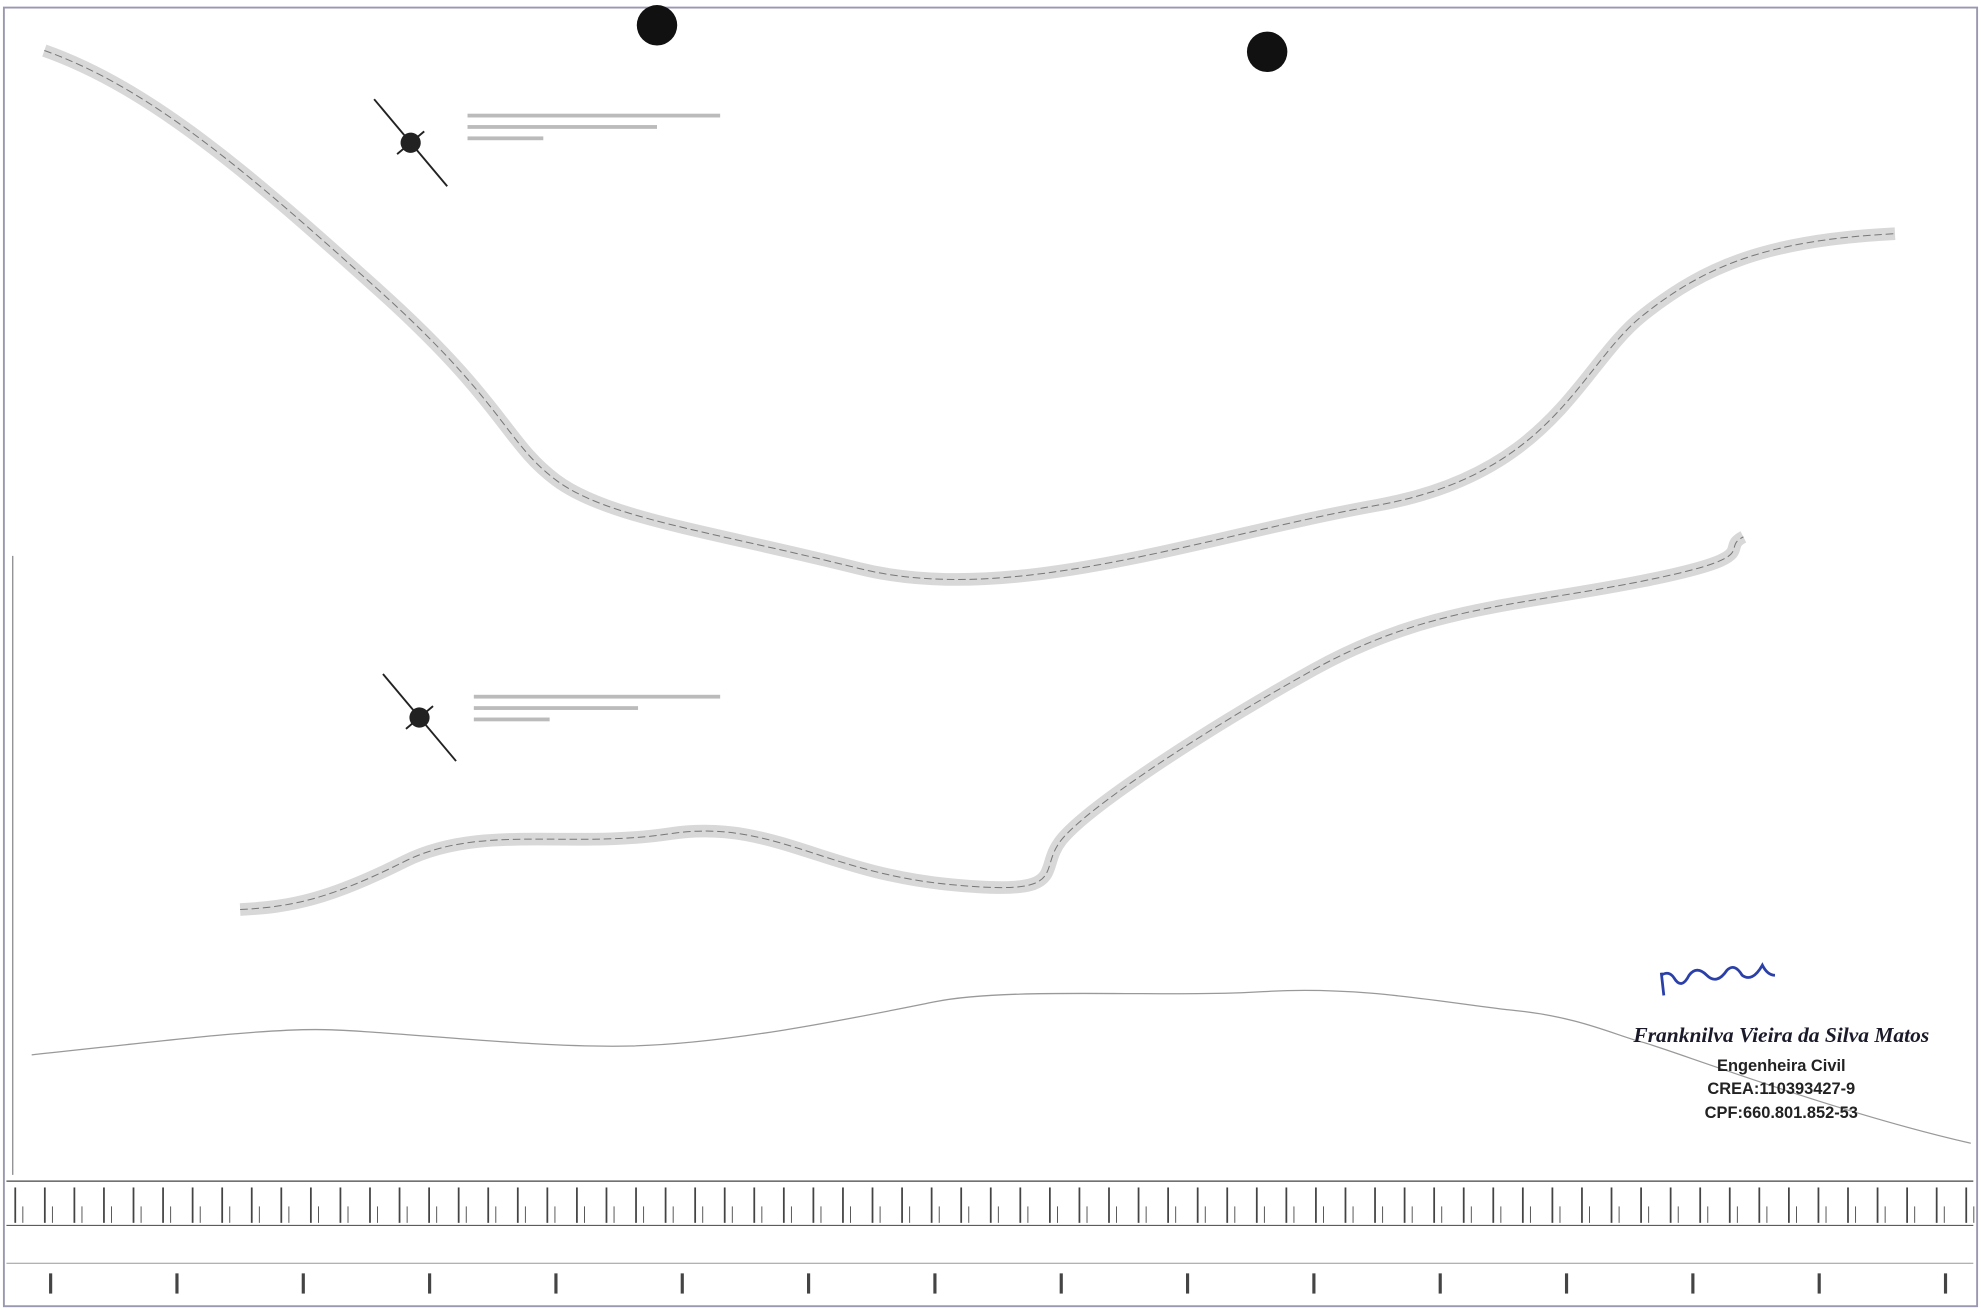 The image size is (1981, 1310). I want to click on signature-mark, so click(1717, 979).